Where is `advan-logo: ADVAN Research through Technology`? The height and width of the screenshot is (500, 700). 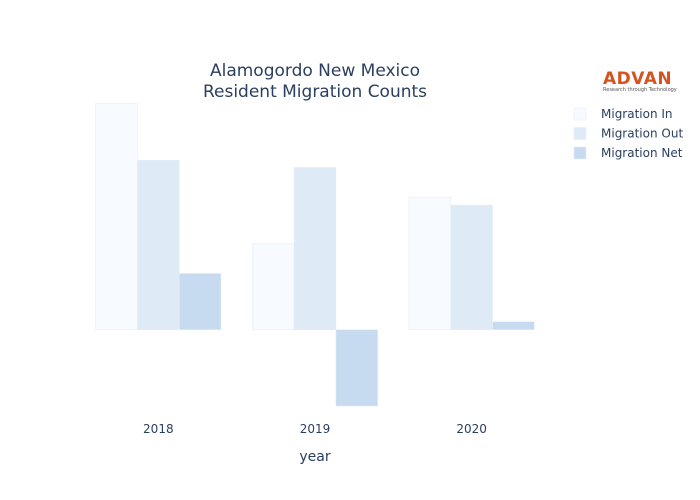 advan-logo: ADVAN Research through Technology is located at coordinates (640, 81).